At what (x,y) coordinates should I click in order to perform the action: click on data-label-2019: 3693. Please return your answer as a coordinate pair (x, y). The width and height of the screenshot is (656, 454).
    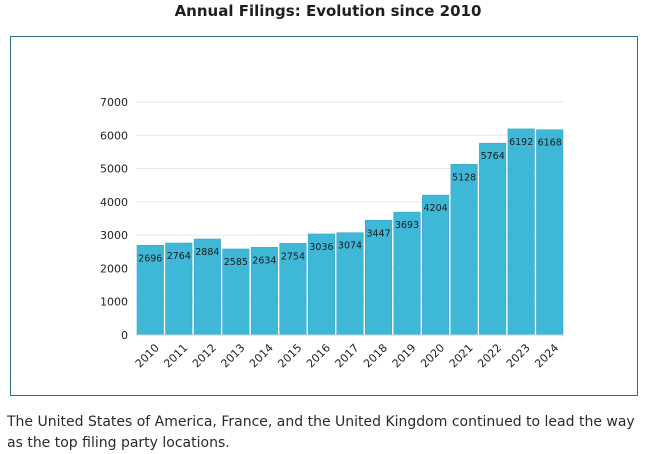
    Looking at the image, I should click on (407, 225).